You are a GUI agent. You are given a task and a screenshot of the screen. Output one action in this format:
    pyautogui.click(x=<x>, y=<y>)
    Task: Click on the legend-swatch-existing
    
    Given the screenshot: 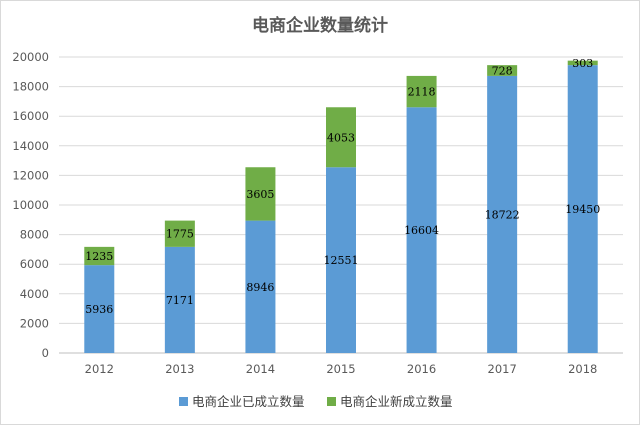 What is the action you would take?
    pyautogui.click(x=183, y=401)
    